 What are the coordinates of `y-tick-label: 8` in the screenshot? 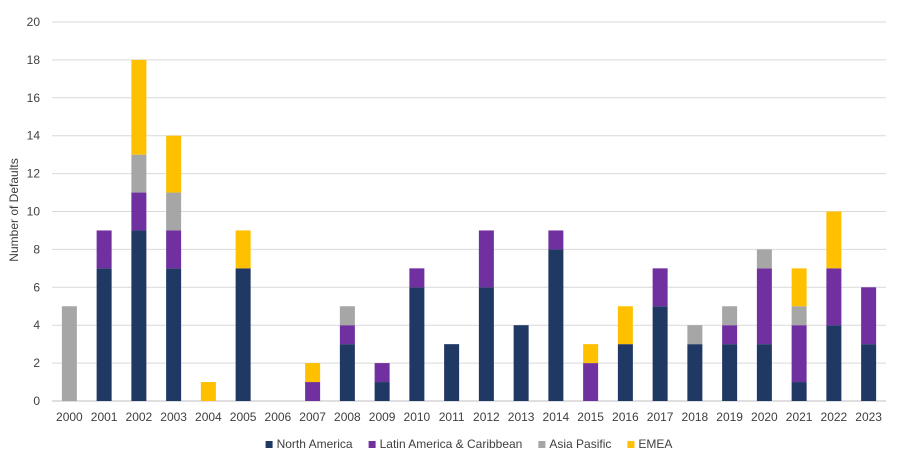 It's located at (36, 249).